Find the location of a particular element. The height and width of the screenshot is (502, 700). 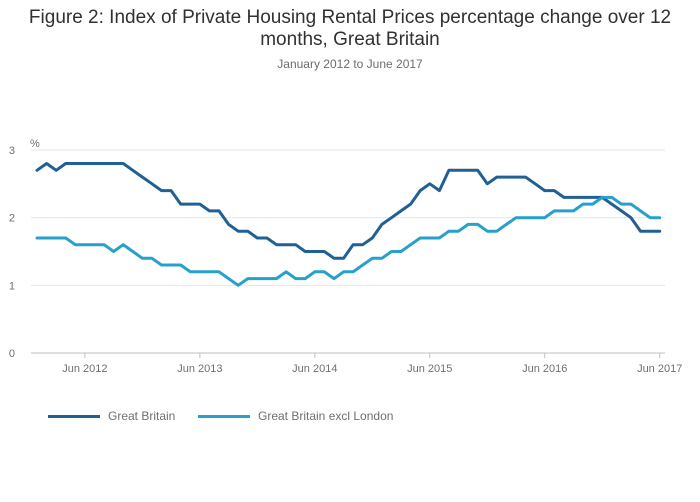

x-tick-label: Jun 2016 is located at coordinates (544, 369).